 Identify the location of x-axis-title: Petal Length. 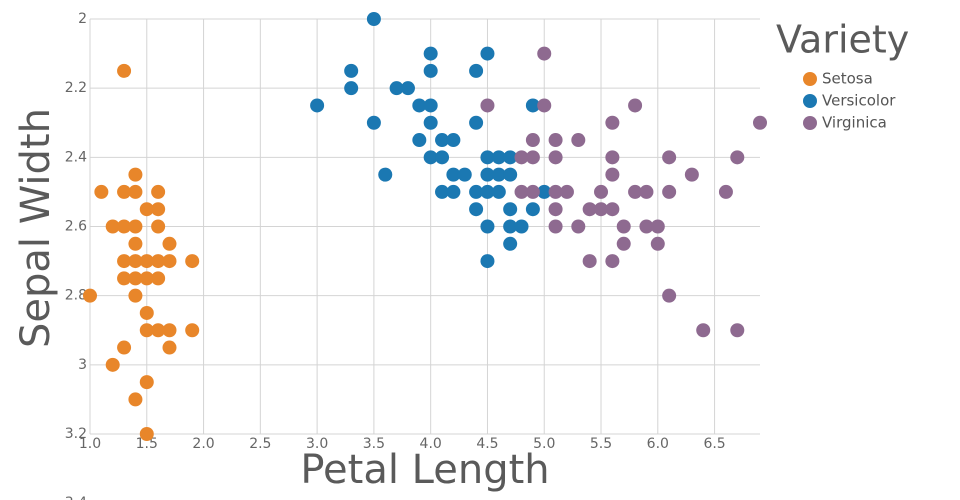
(424, 470).